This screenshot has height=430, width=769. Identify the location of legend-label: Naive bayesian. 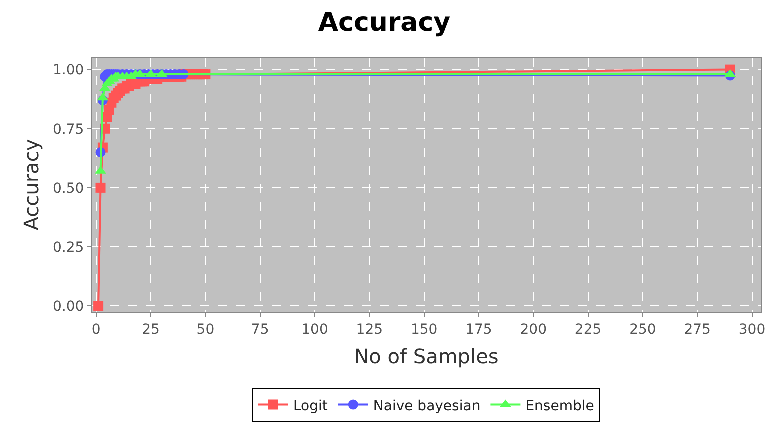
(427, 406).